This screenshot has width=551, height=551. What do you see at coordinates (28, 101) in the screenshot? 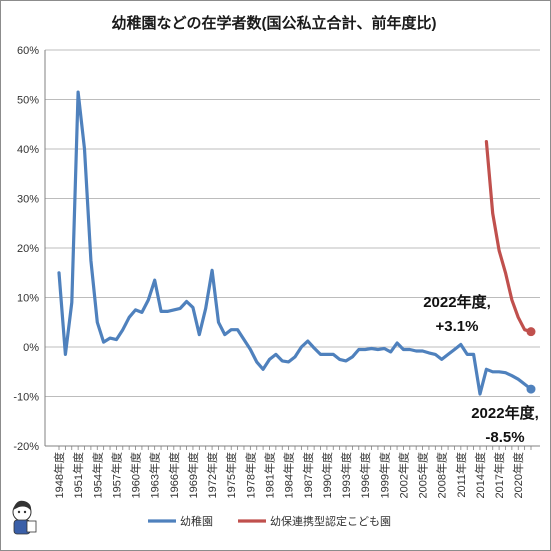
I see `y-tick-label: 50%` at bounding box center [28, 101].